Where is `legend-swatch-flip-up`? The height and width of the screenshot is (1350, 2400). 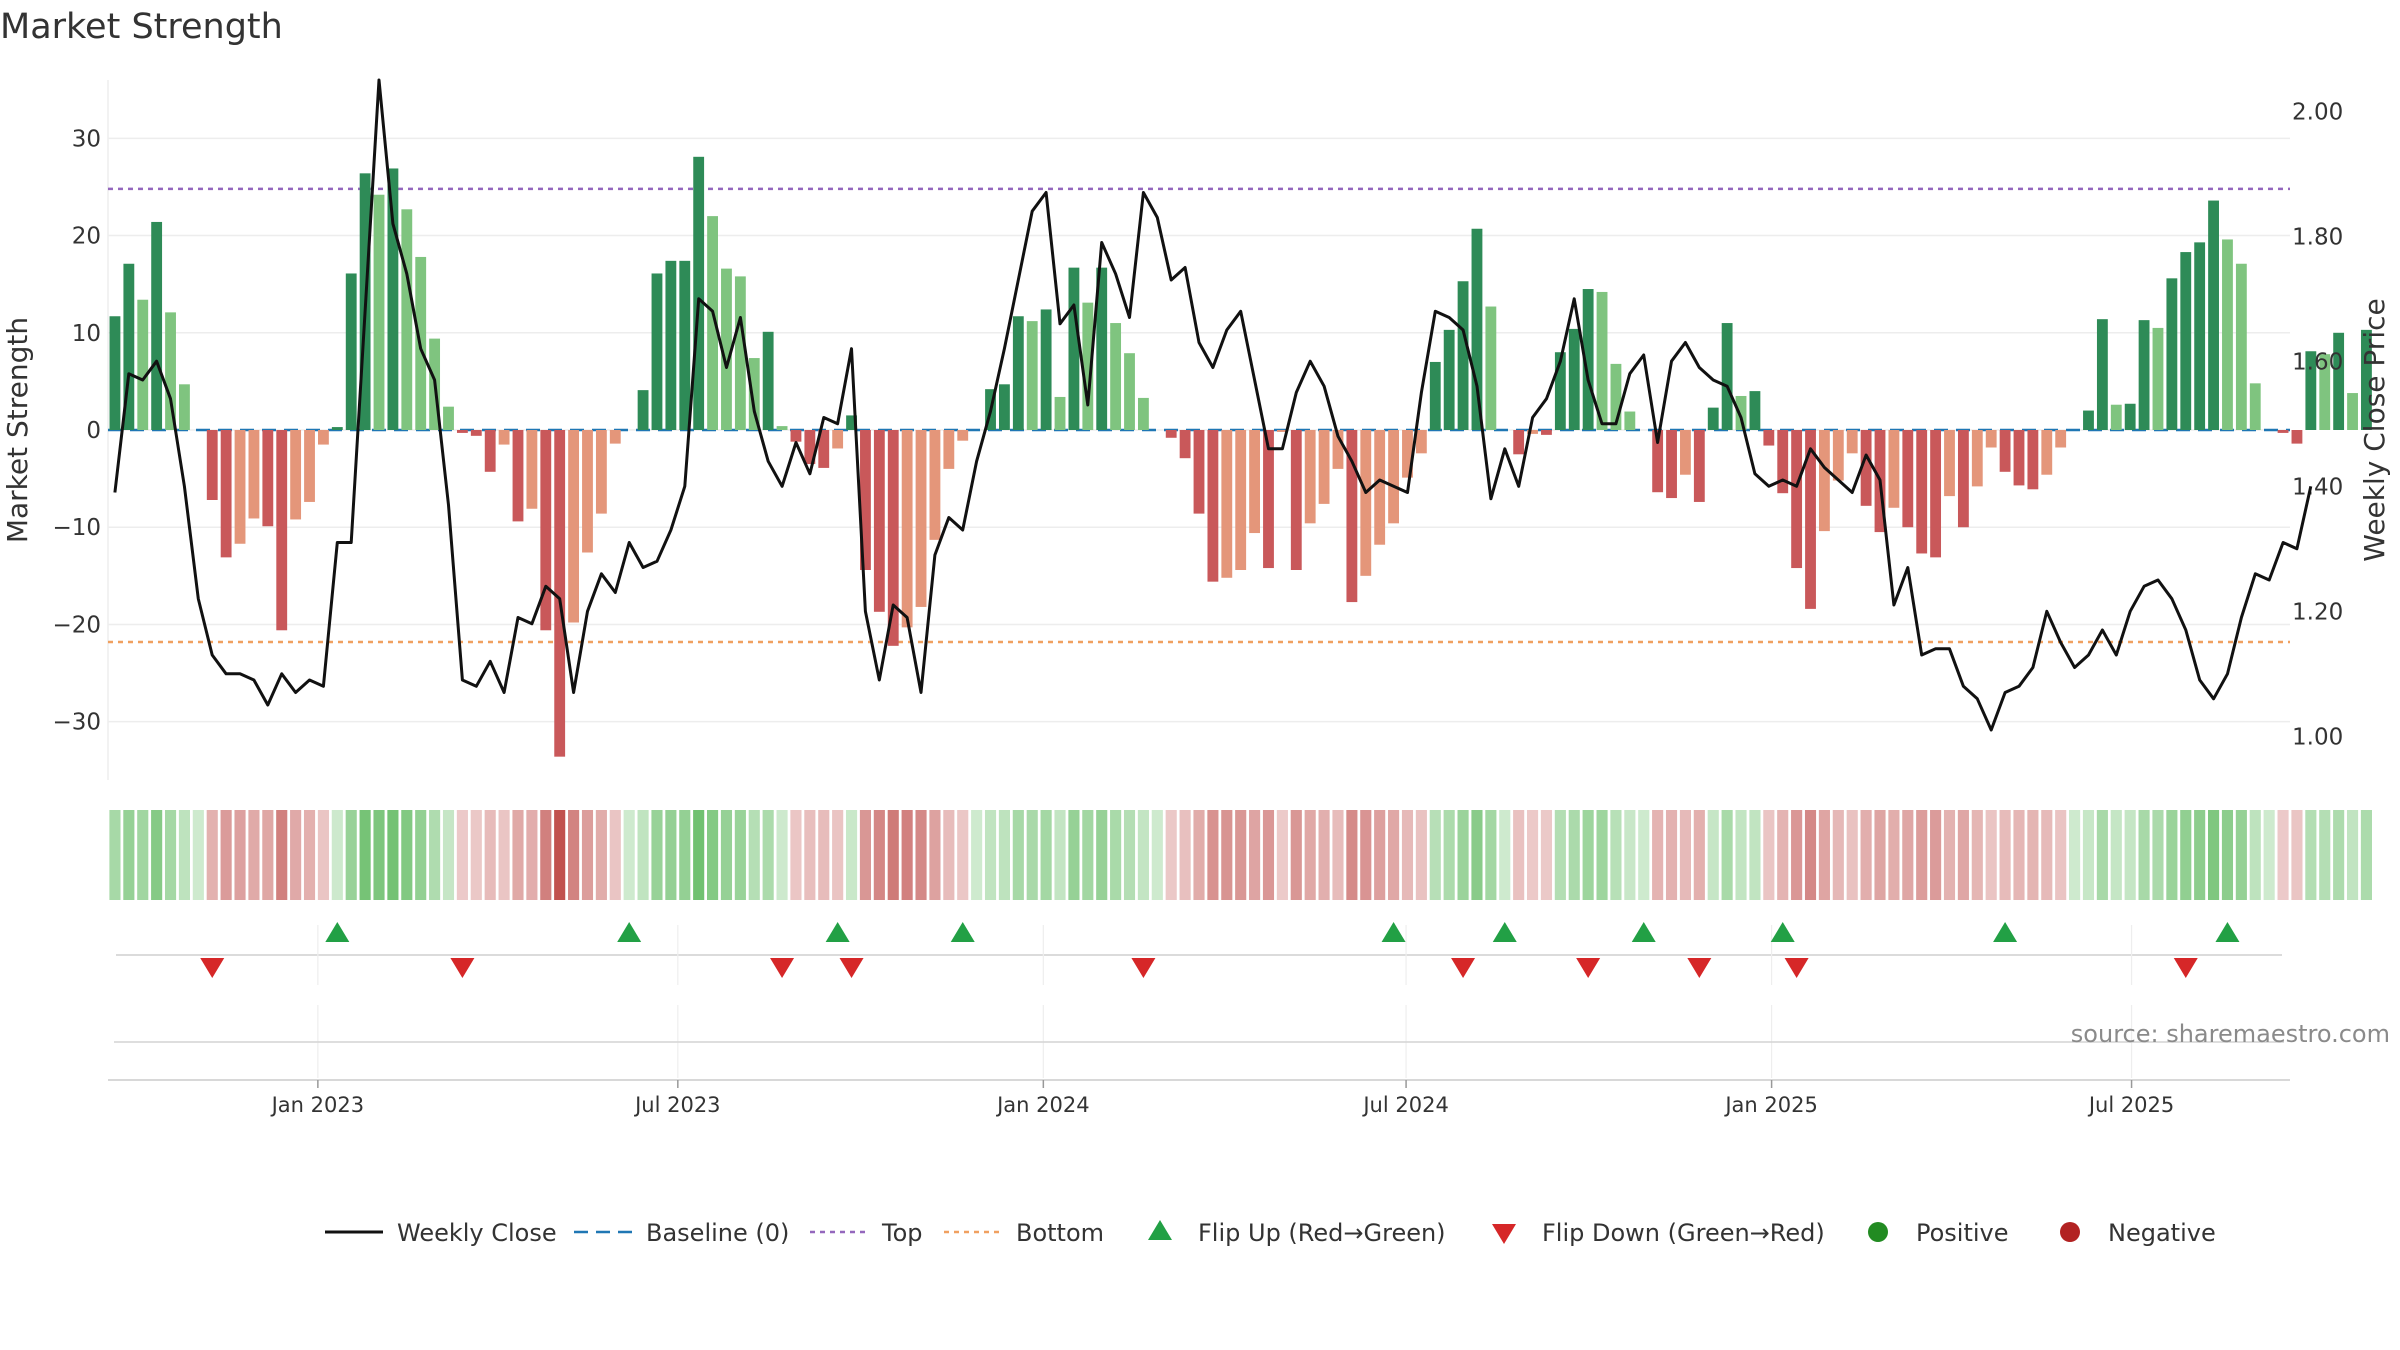
legend-swatch-flip-up is located at coordinates (1160, 1230).